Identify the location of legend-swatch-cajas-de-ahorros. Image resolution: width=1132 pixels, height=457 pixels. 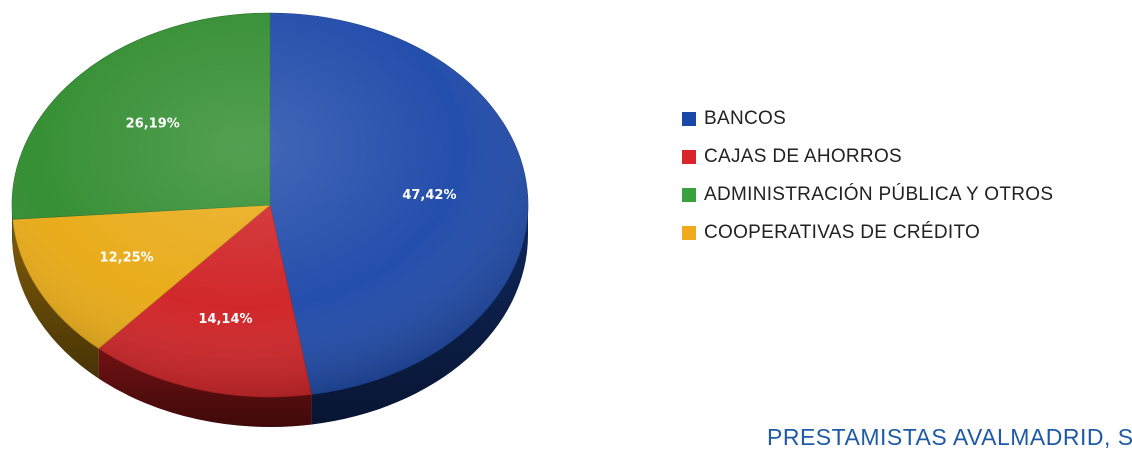
(689, 157).